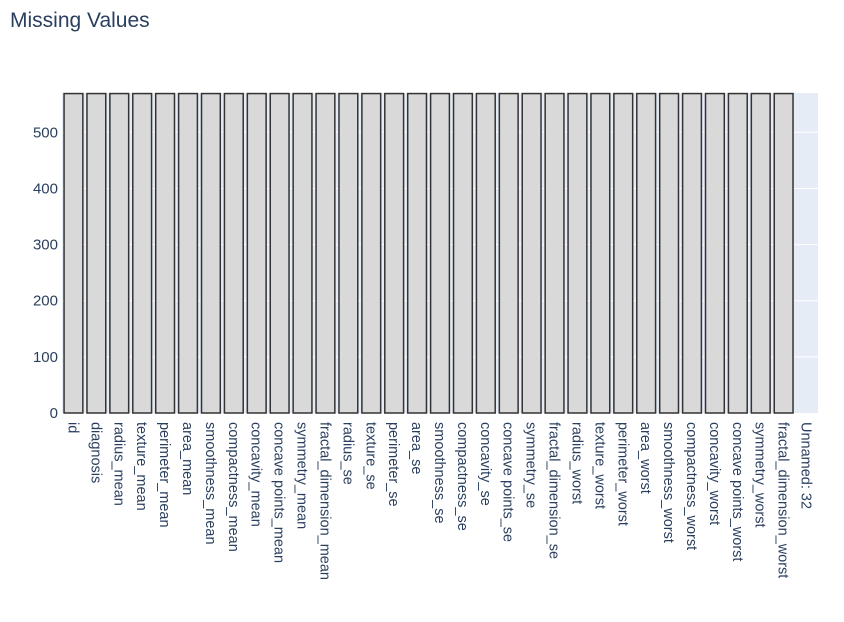  I want to click on y-tick-label: 500, so click(45, 132).